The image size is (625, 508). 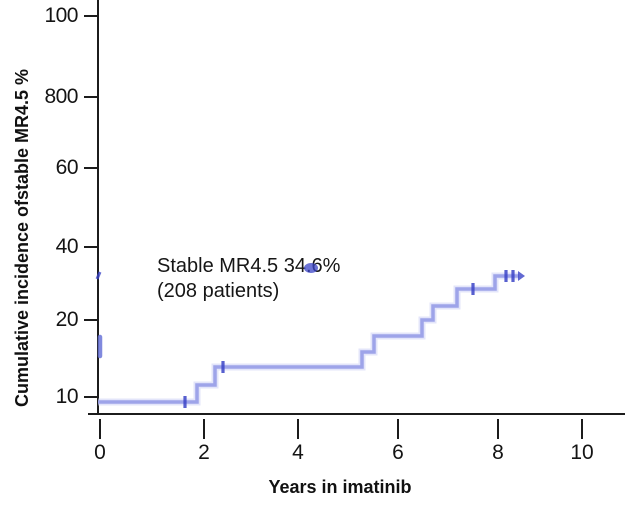 What do you see at coordinates (340, 487) in the screenshot?
I see `x-axis-title: Years in imatinib` at bounding box center [340, 487].